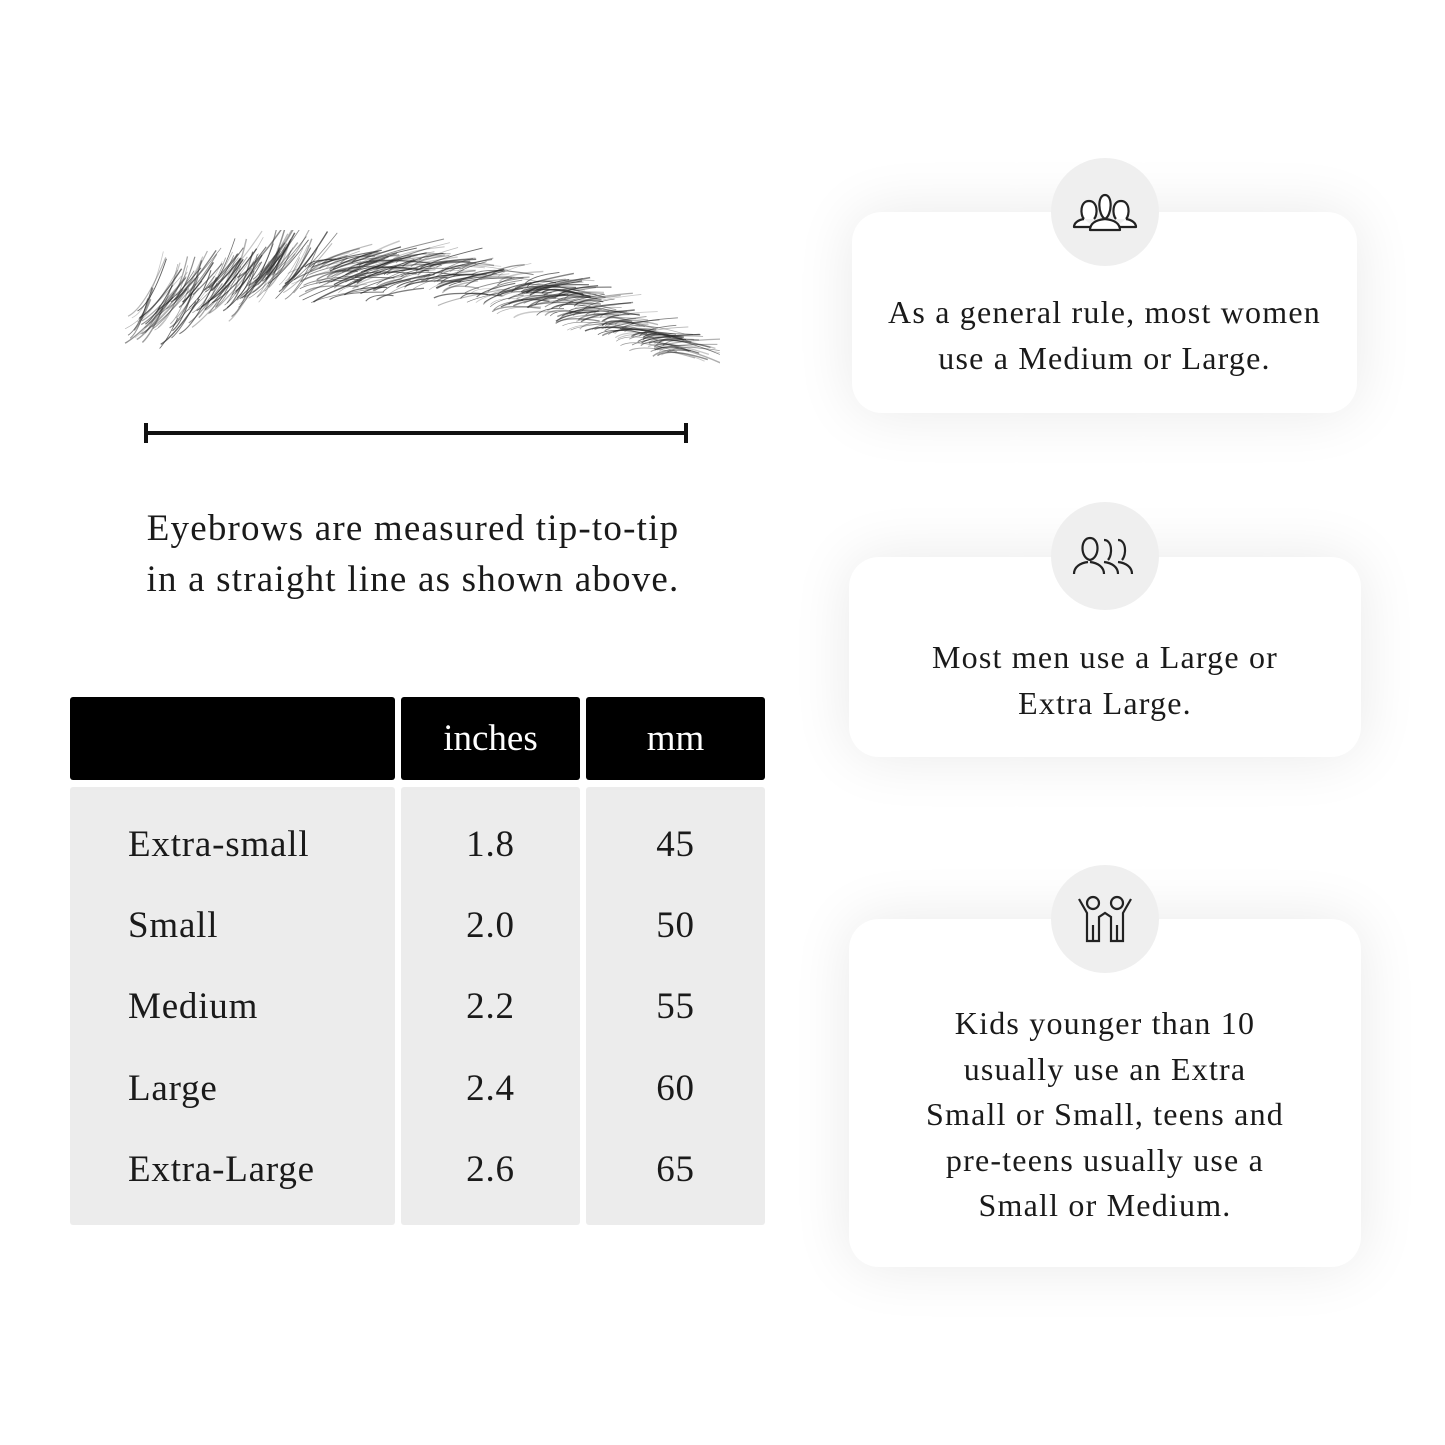 The width and height of the screenshot is (1445, 1445). I want to click on cell-inches: 2.2, so click(490, 1006).